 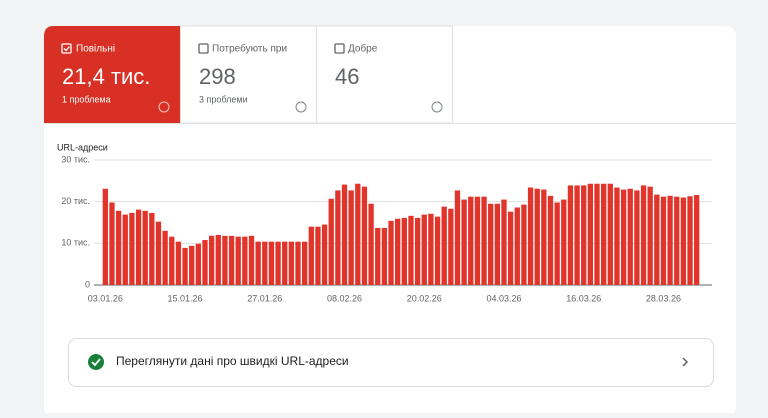 What do you see at coordinates (264, 298) in the screenshot?
I see `x-tick-label: 27.01.26` at bounding box center [264, 298].